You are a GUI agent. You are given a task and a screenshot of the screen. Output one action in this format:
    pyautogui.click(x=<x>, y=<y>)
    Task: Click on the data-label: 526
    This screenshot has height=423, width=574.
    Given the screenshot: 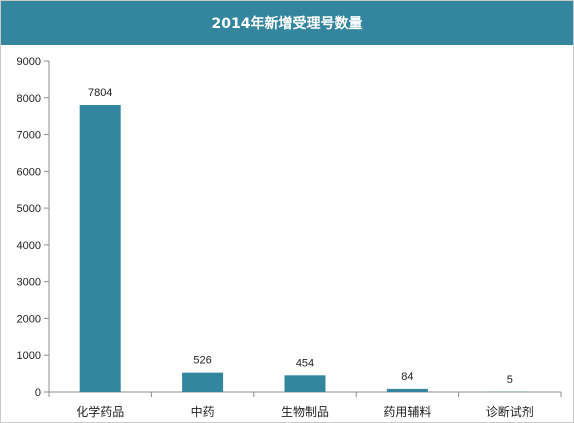 What is the action you would take?
    pyautogui.click(x=202, y=361)
    